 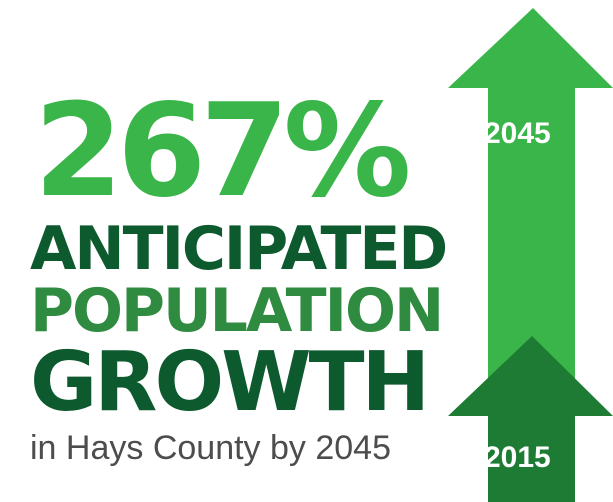 What do you see at coordinates (517, 133) in the screenshot?
I see `year-label-2045: 2045` at bounding box center [517, 133].